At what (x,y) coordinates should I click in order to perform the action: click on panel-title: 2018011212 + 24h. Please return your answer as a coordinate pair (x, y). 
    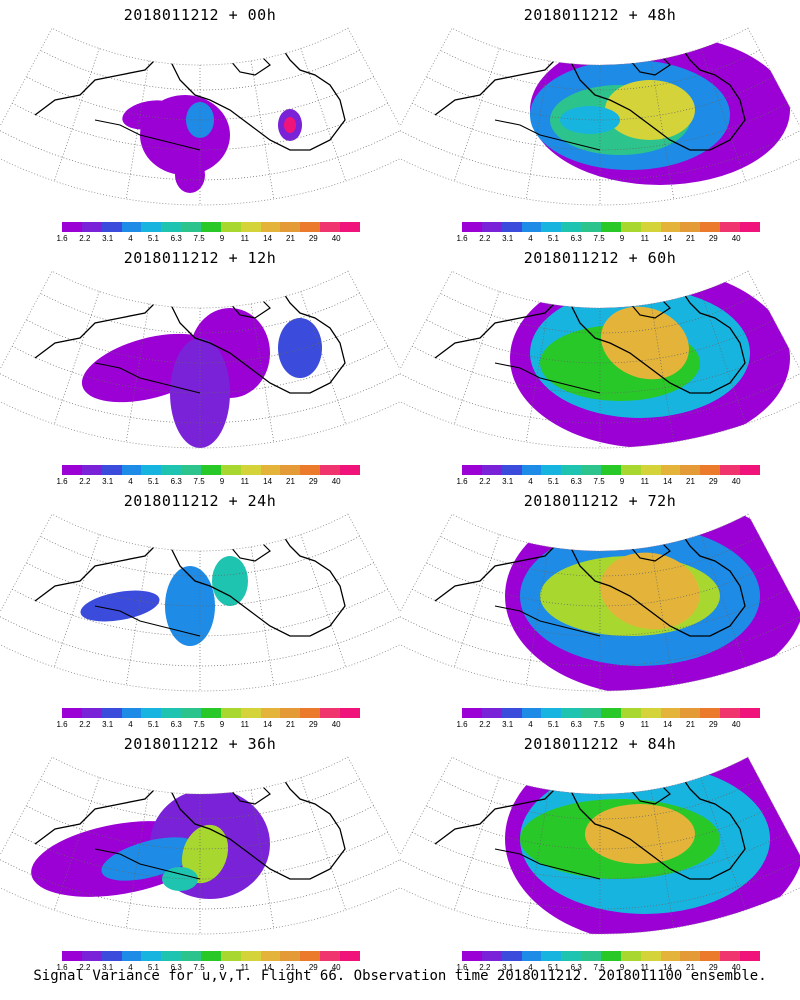
    Looking at the image, I should click on (200, 501).